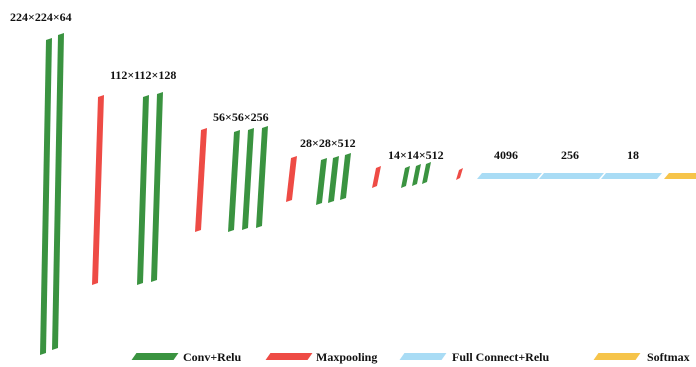  I want to click on legend-swatch-fc, so click(423, 356).